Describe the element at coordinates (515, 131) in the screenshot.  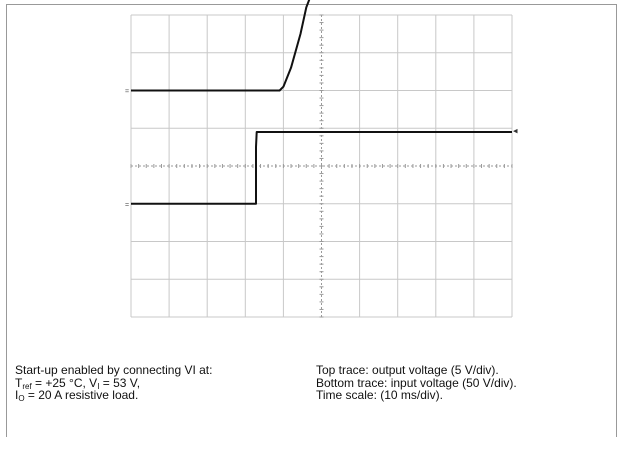
I see `trigger-level-marker: ◂` at that location.